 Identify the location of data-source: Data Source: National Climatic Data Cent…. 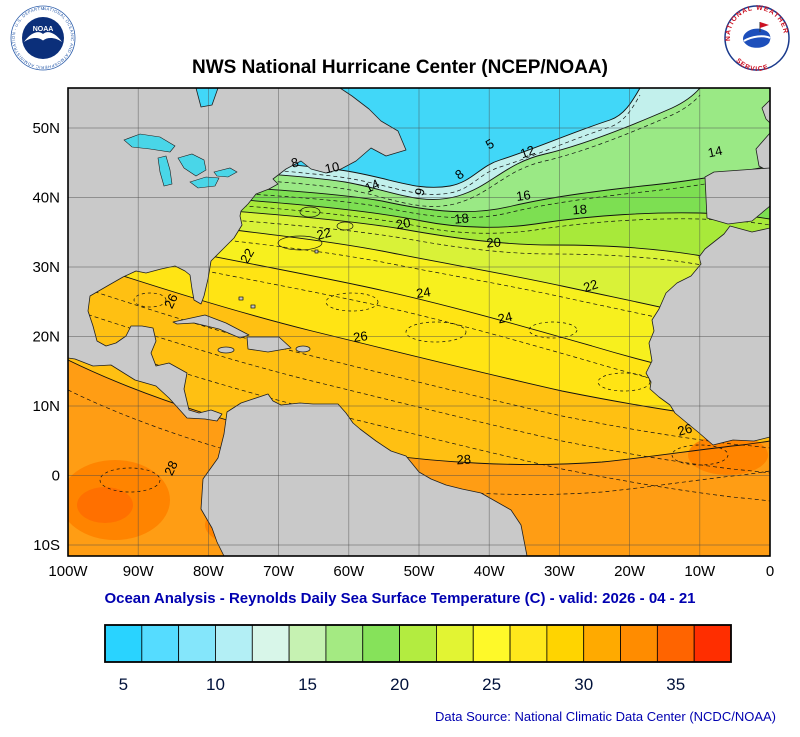
(605, 716).